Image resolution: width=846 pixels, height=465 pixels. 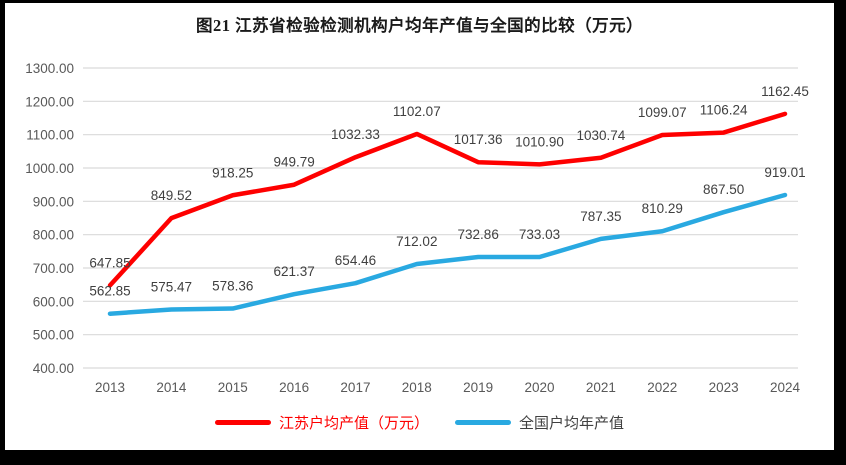 What do you see at coordinates (109, 262) in the screenshot?
I see `data-label-series-0: 647.85` at bounding box center [109, 262].